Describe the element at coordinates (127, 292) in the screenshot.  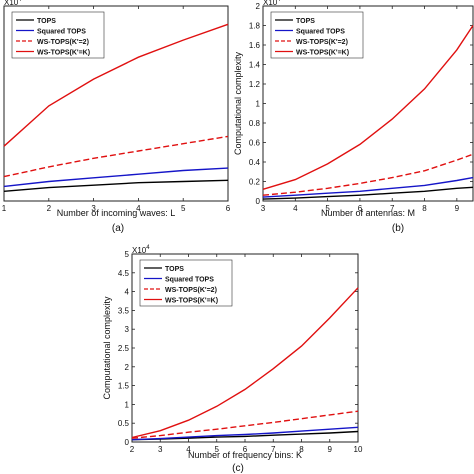
I see `y-tick-label: 4` at that location.